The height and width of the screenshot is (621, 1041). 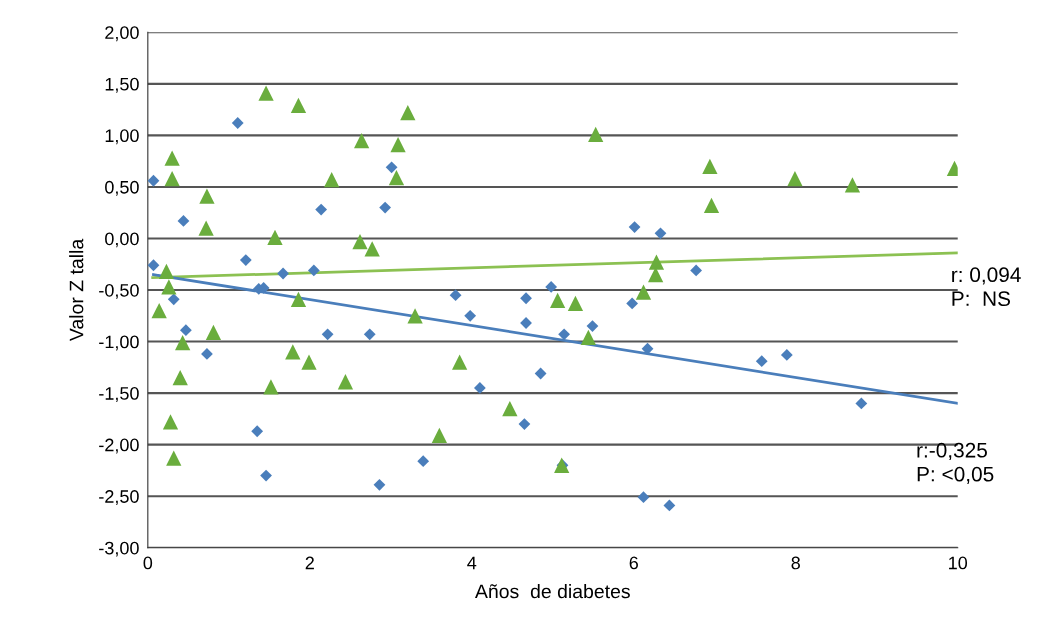 What do you see at coordinates (122, 188) in the screenshot?
I see `y-tick-label: 0,50` at bounding box center [122, 188].